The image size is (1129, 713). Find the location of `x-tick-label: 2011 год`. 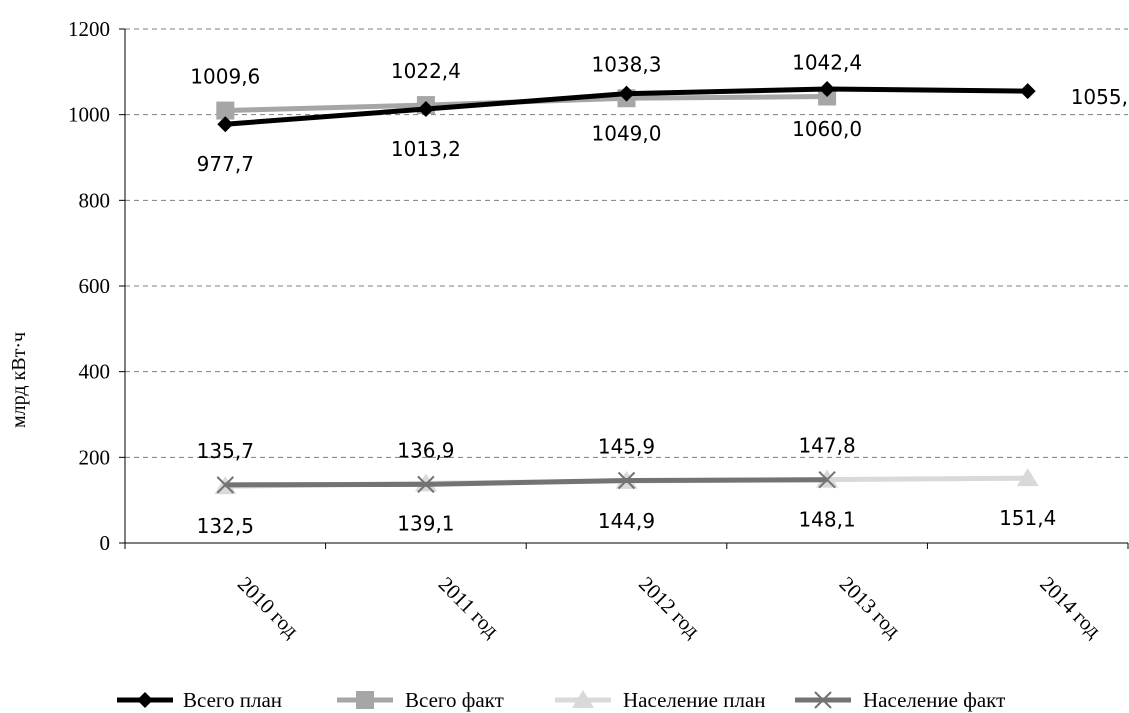

x-tick-label: 2011 год is located at coordinates (469, 607).